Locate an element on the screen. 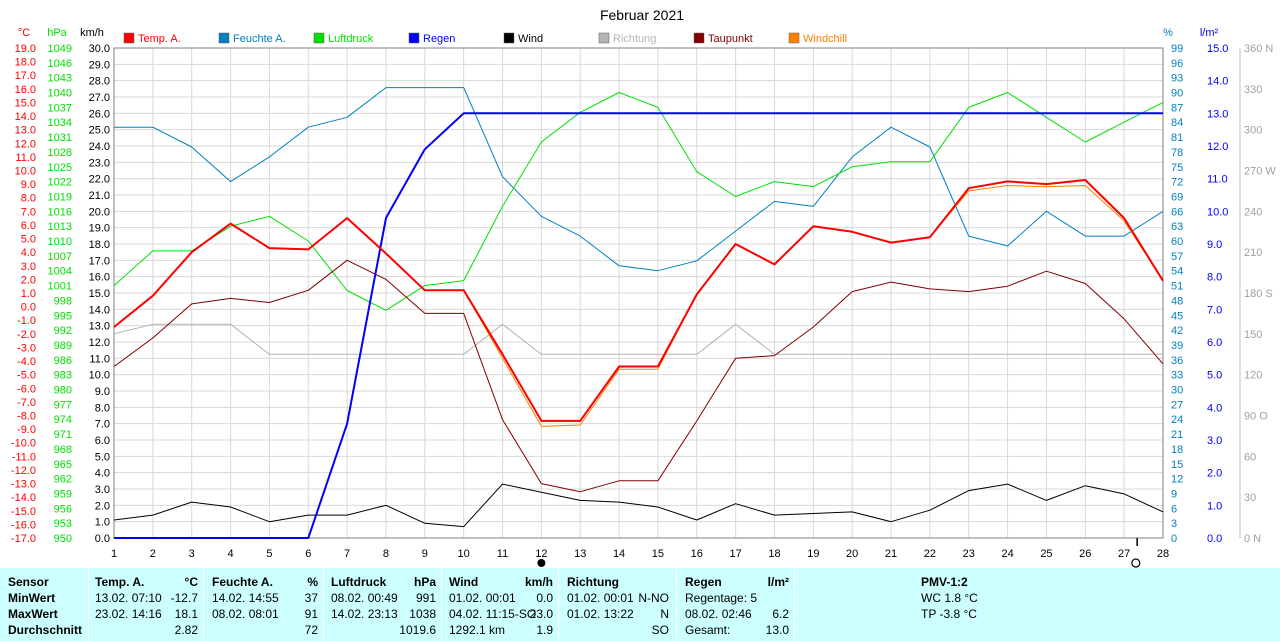  humidity-tick-label: 81 is located at coordinates (1177, 138).